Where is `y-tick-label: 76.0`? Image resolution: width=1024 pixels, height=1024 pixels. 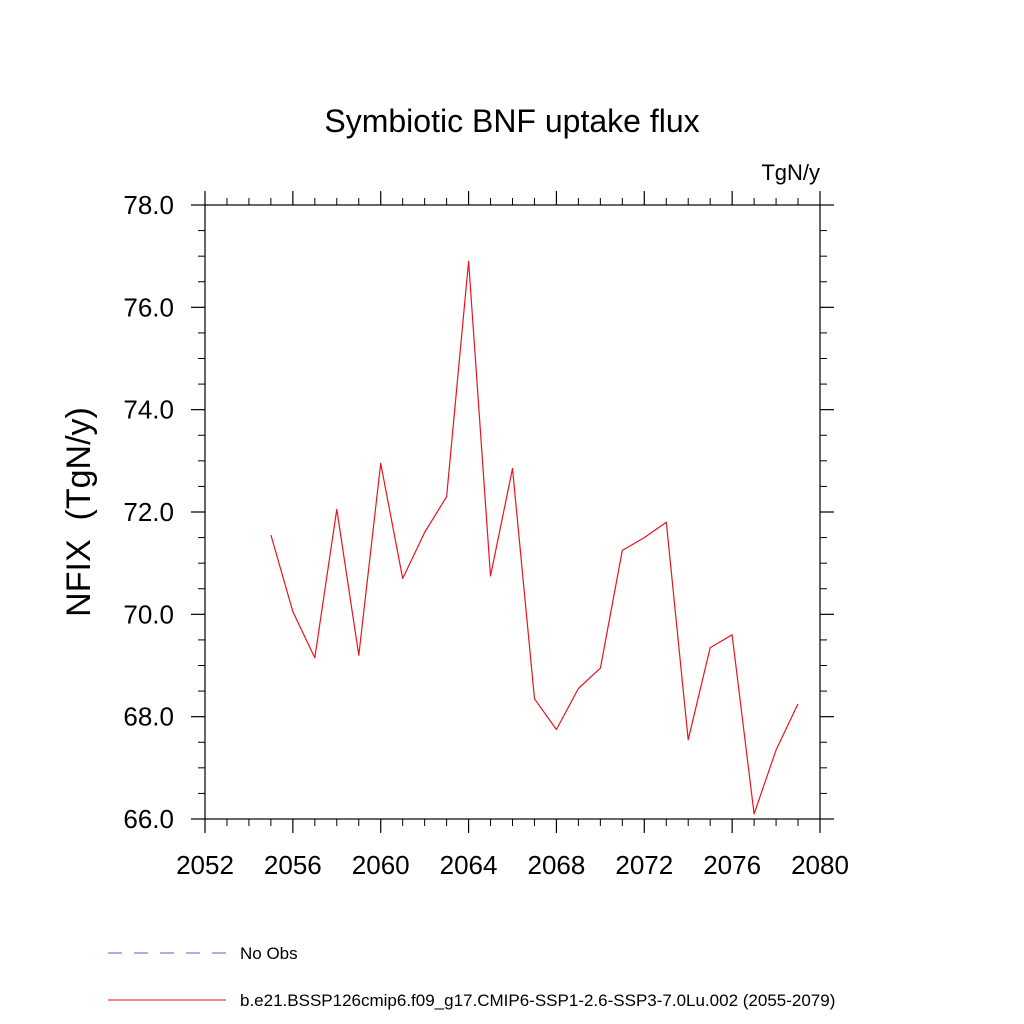 y-tick-label: 76.0 is located at coordinates (148, 307).